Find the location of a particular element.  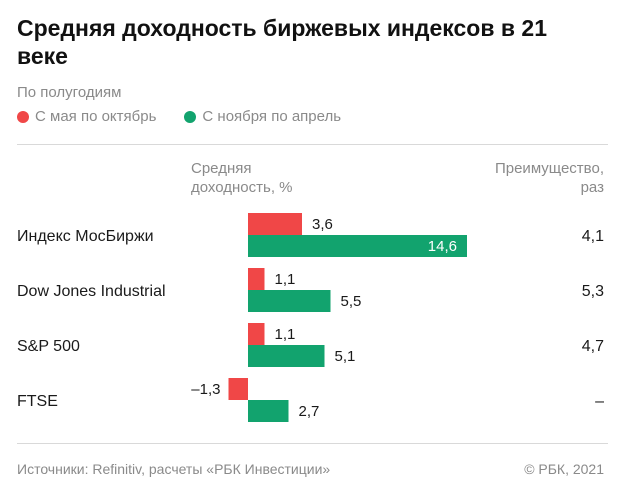

category-label-row-4: FTSE is located at coordinates (37, 401).